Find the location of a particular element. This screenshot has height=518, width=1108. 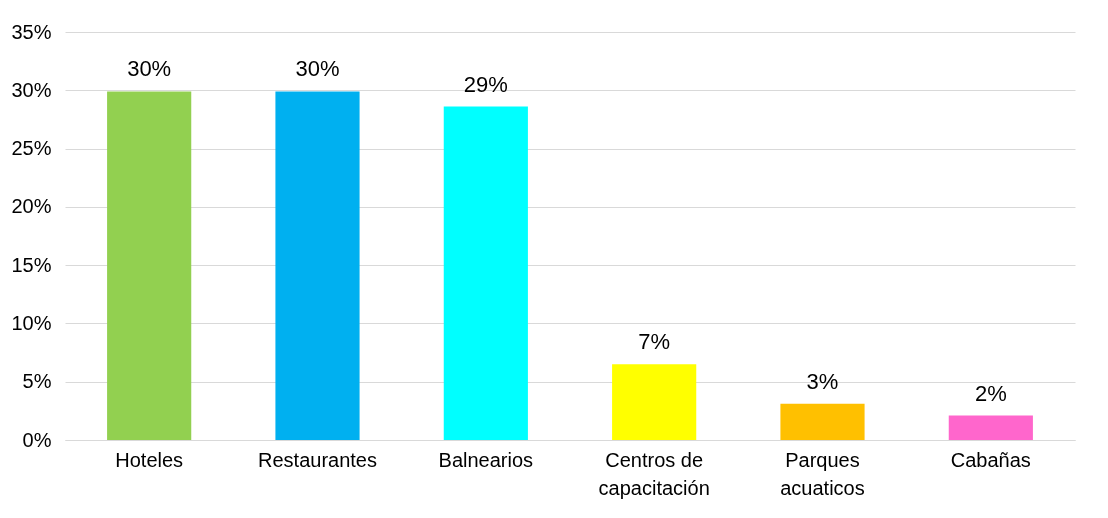

y-tick-label: 25% is located at coordinates (31, 148).